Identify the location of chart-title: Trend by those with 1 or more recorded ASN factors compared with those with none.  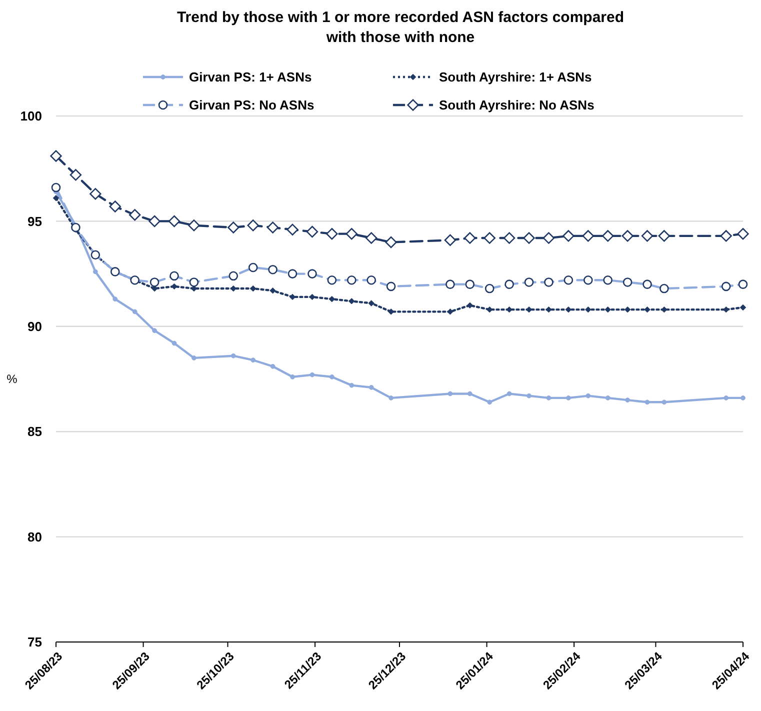
(400, 27).